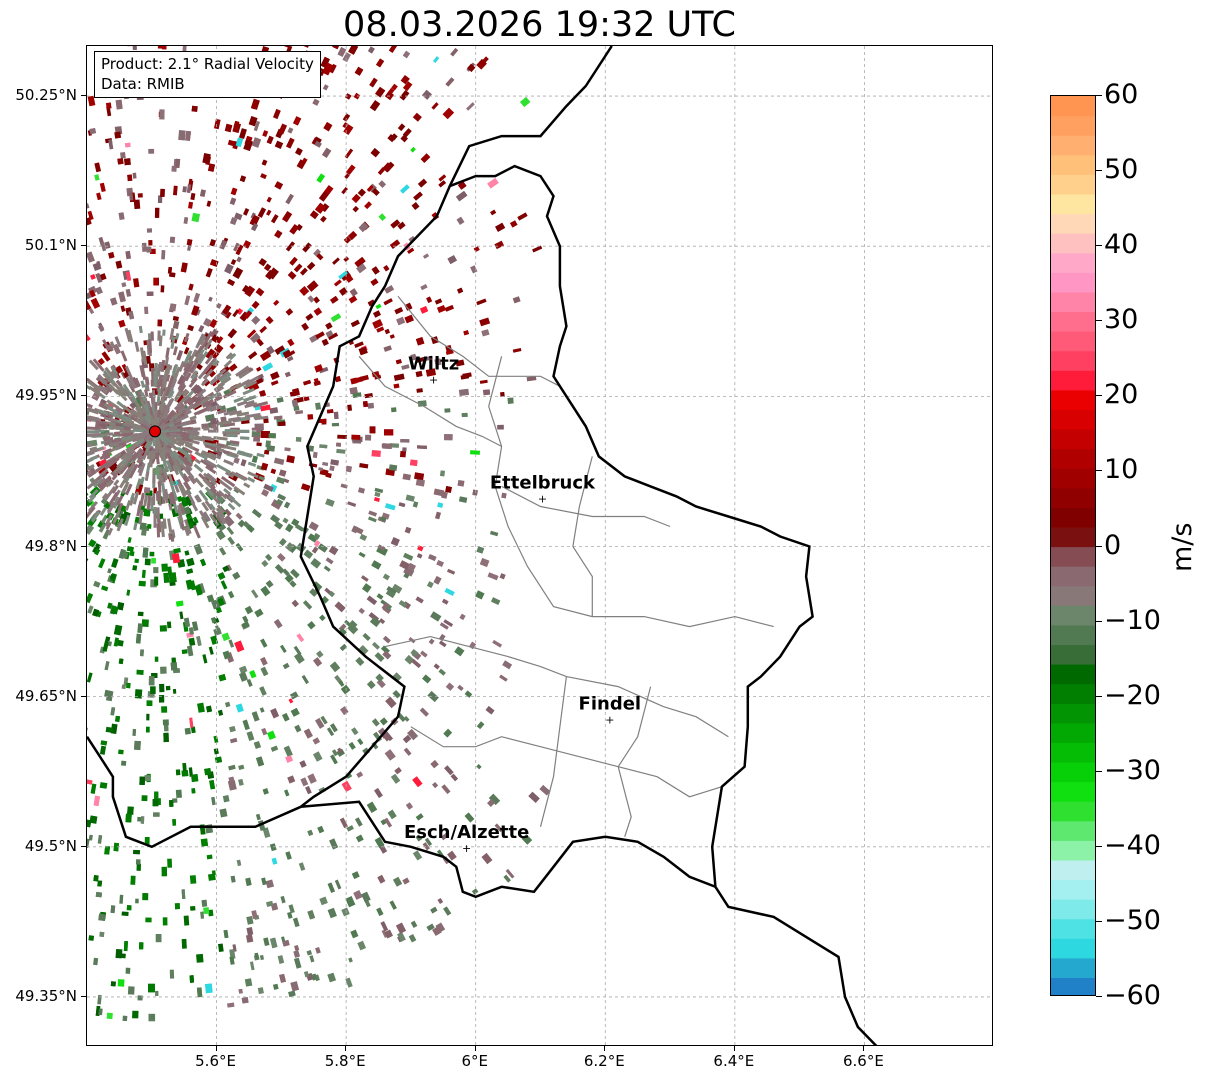 This screenshot has width=1207, height=1081. Describe the element at coordinates (1121, 395) in the screenshot. I see `colorbar-tick-label: 20` at that location.